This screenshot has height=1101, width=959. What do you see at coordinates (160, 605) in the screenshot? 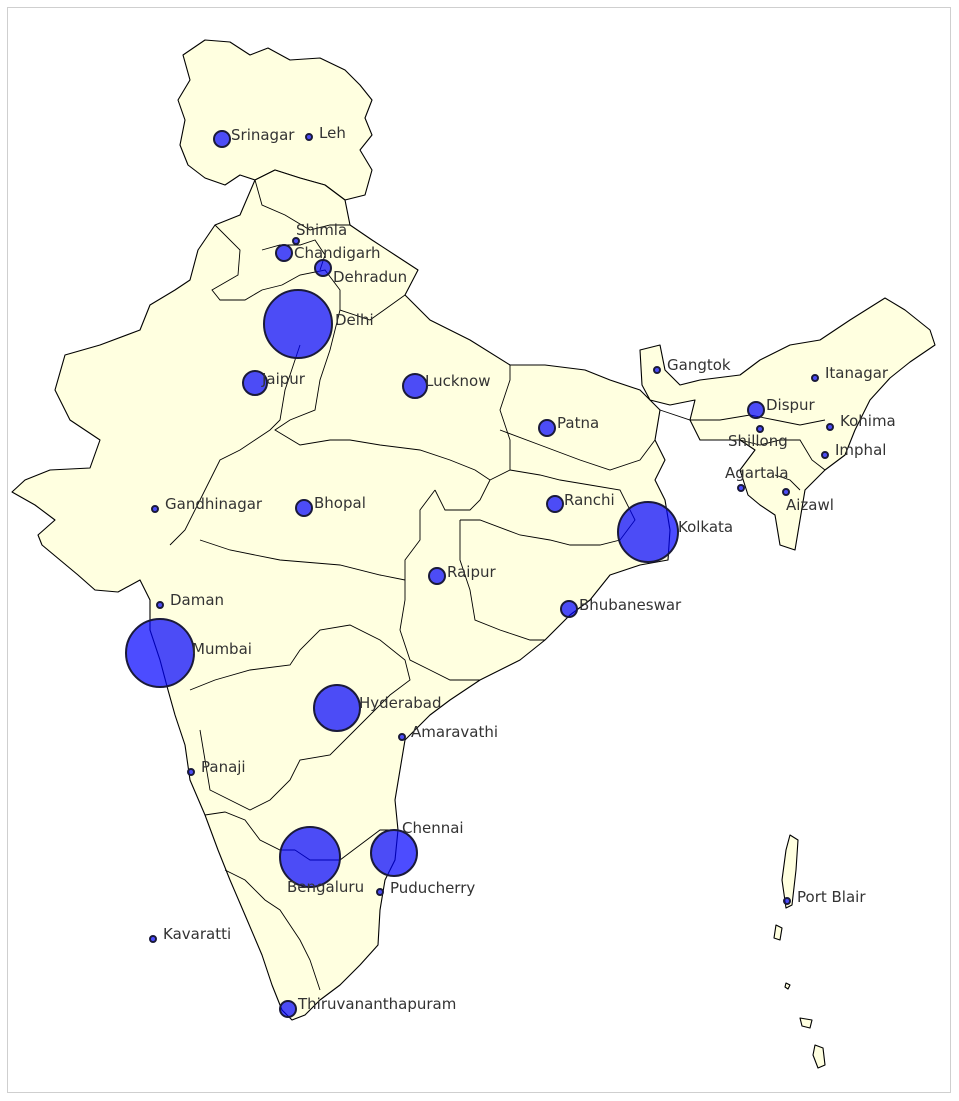
I see `city-bubble-daman` at bounding box center [160, 605].